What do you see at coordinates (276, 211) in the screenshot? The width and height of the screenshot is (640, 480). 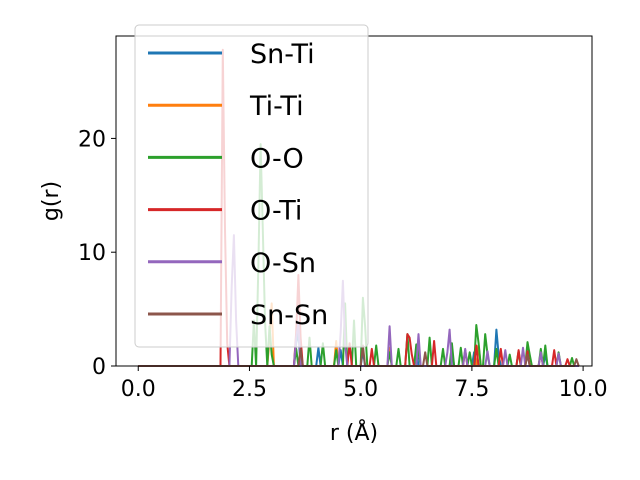 I see `legend-label-o-ti: O-Ti` at bounding box center [276, 211].